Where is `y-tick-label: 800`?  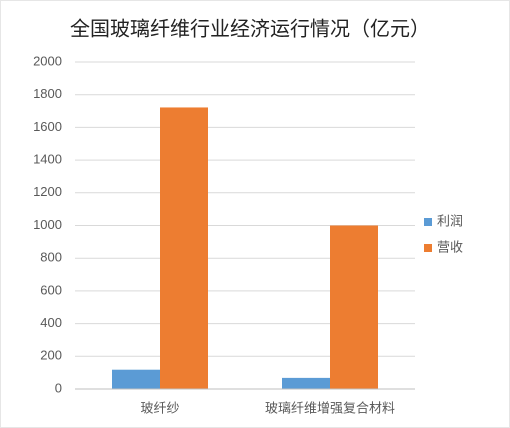
y-tick-label: 800 is located at coordinates (51, 257).